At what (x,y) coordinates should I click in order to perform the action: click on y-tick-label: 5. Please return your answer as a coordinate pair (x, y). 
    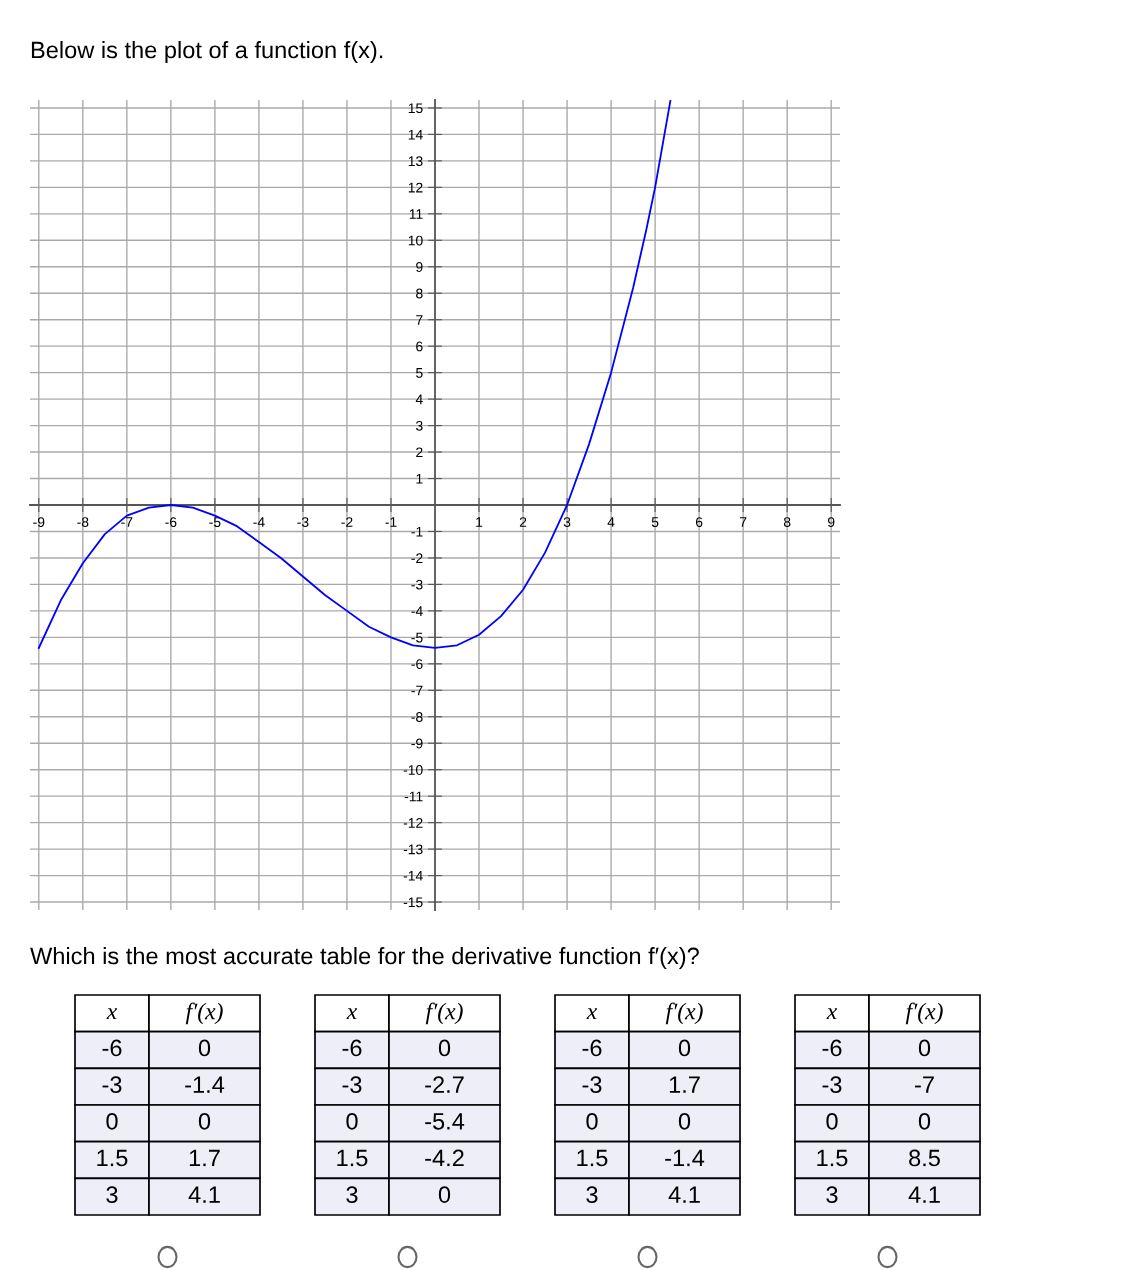
    Looking at the image, I should click on (419, 373).